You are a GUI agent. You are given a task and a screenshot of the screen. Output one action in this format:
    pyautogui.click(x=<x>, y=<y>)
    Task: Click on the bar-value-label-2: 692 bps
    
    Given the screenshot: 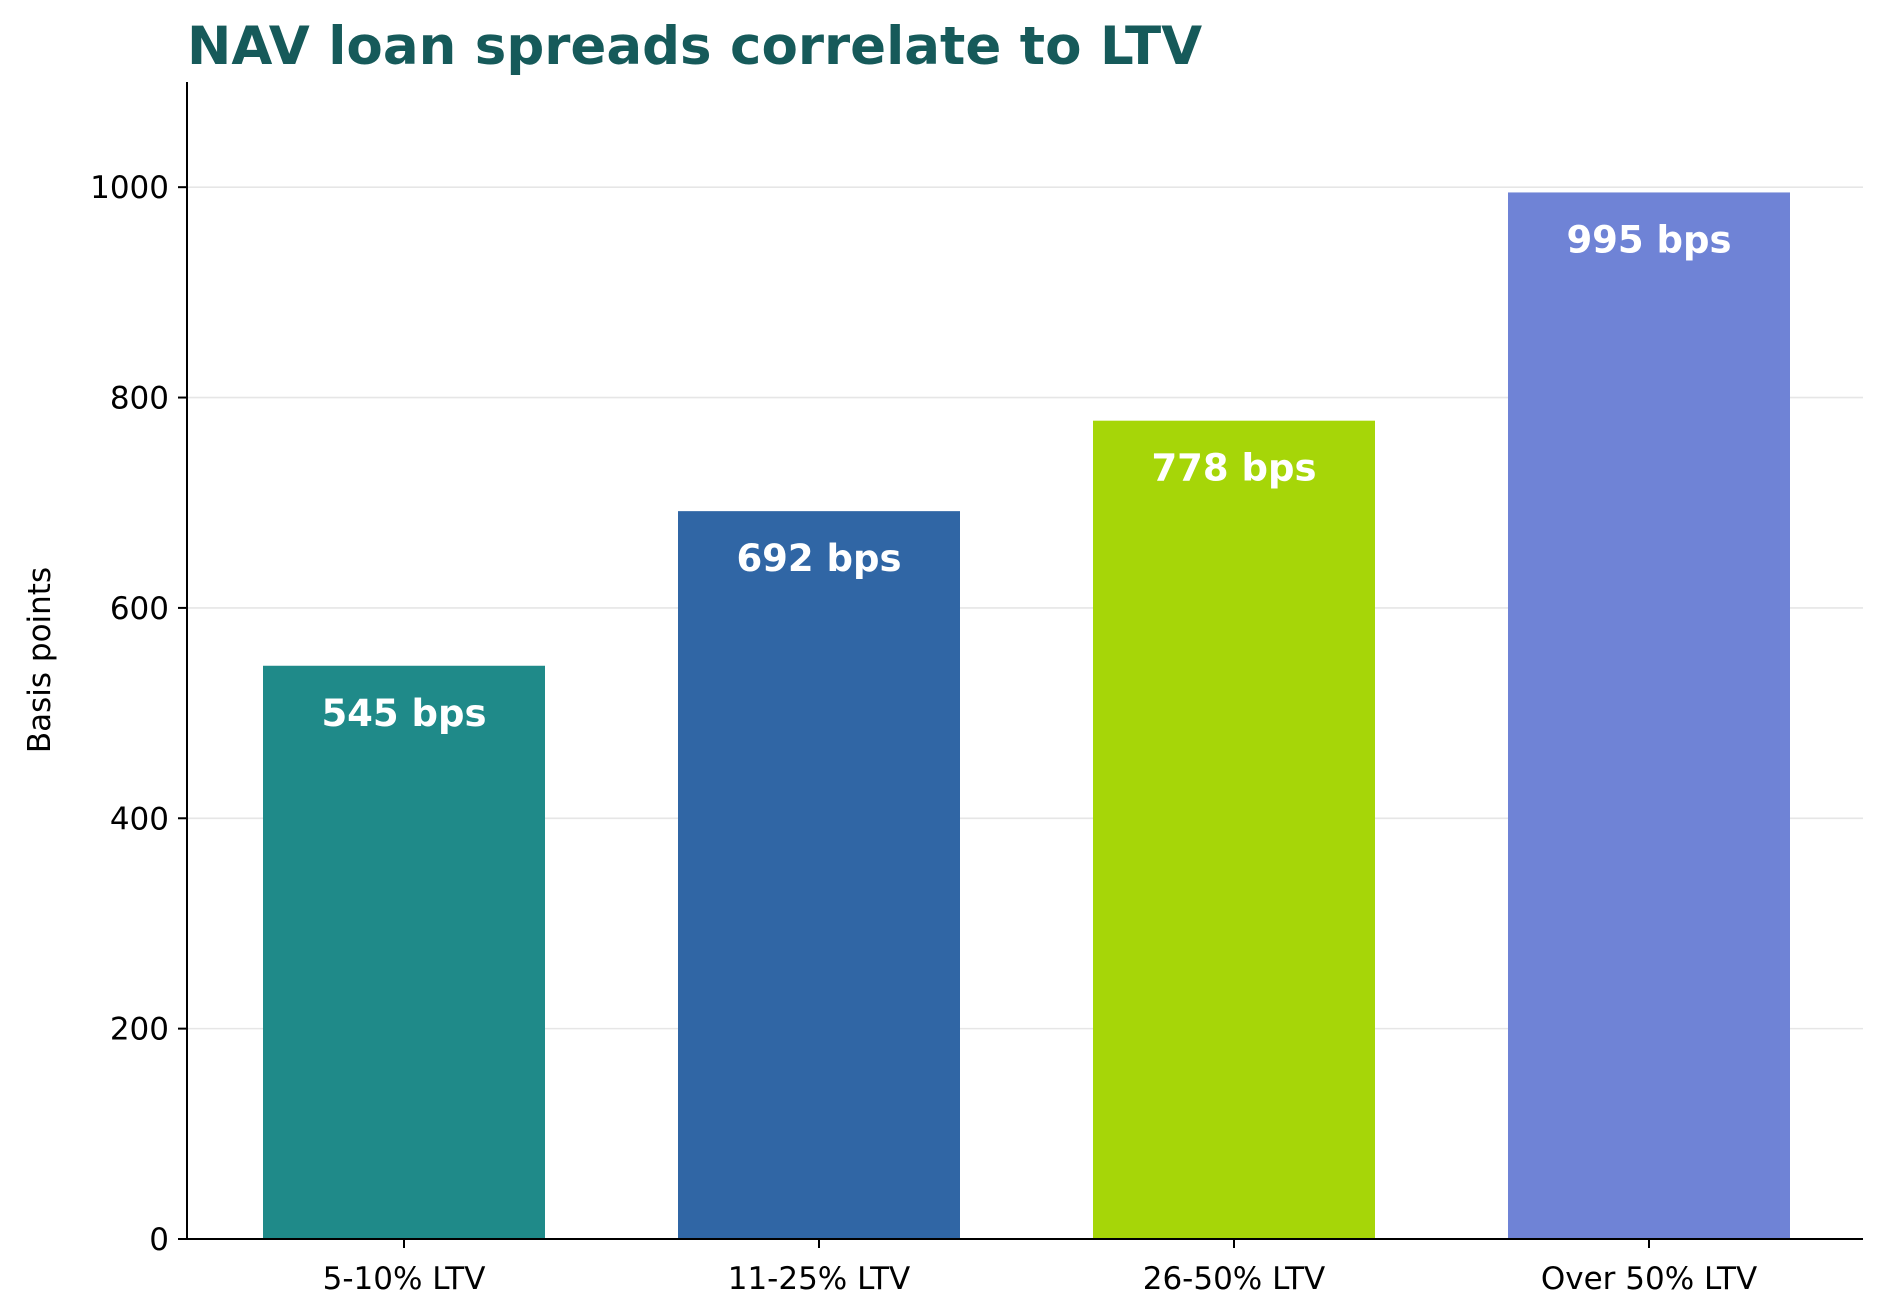 What is the action you would take?
    pyautogui.click(x=818, y=558)
    